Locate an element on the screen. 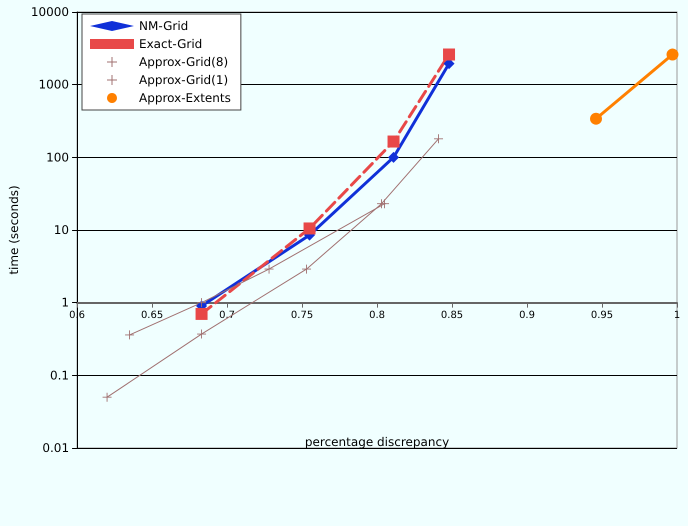 The height and width of the screenshot is (526, 688). x-tick-label: 0.75 is located at coordinates (302, 316).